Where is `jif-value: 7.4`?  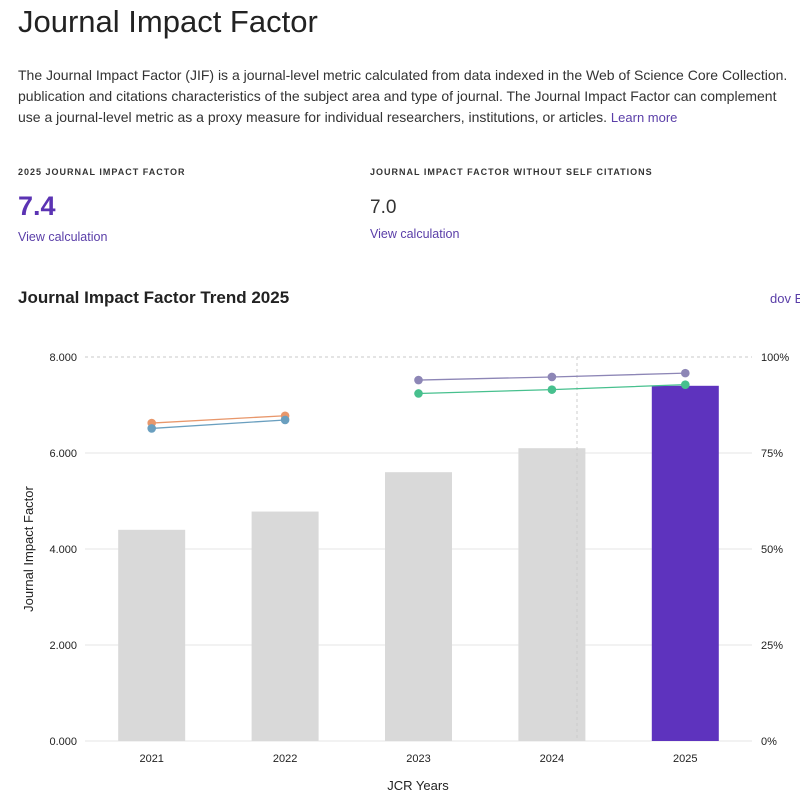 jif-value: 7.4 is located at coordinates (37, 206).